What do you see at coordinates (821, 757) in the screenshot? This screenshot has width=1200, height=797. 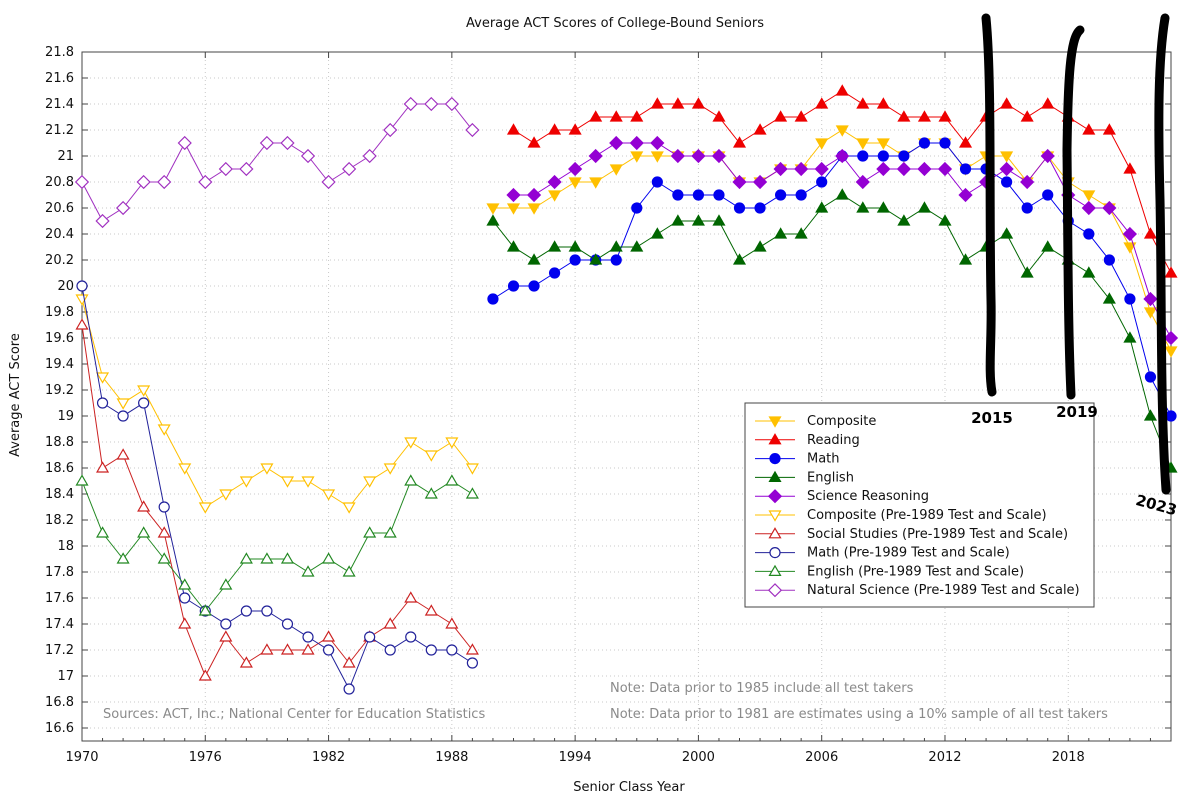 I see `x-tick-label: 2006` at bounding box center [821, 757].